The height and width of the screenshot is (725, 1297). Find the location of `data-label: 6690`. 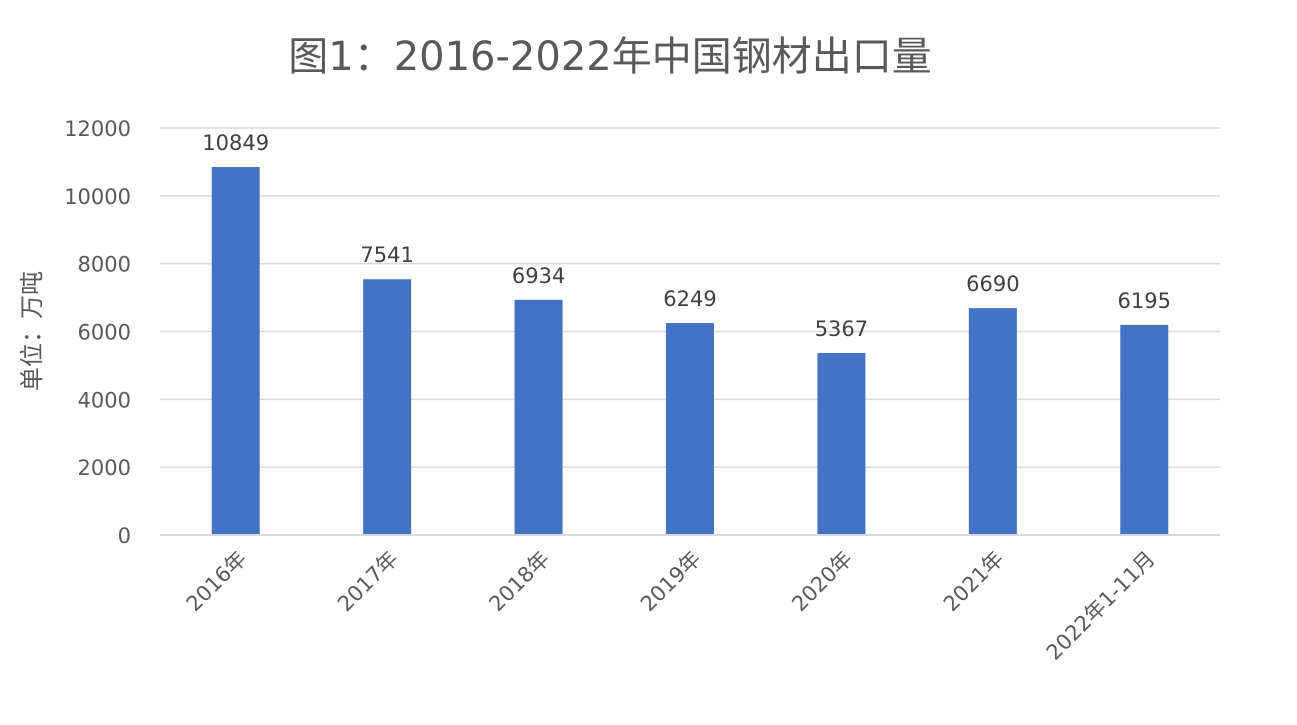

data-label: 6690 is located at coordinates (992, 284).